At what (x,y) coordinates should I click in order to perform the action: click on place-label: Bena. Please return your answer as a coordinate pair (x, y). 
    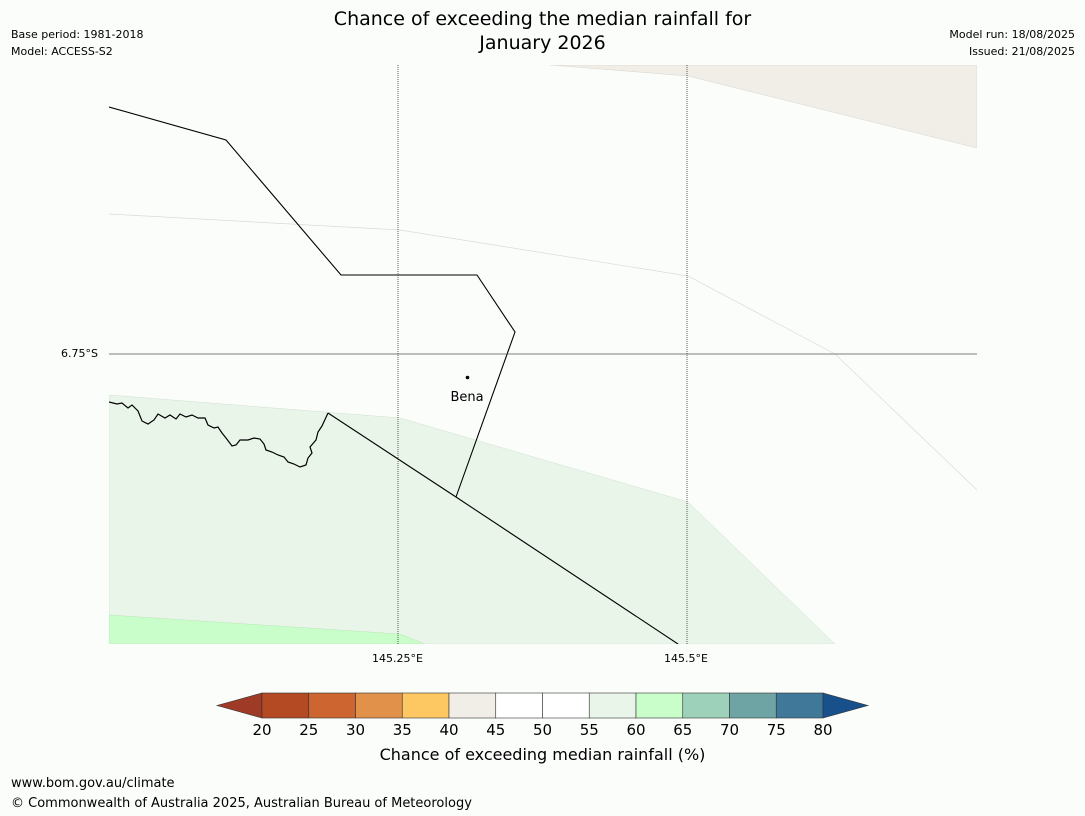
    Looking at the image, I should click on (466, 397).